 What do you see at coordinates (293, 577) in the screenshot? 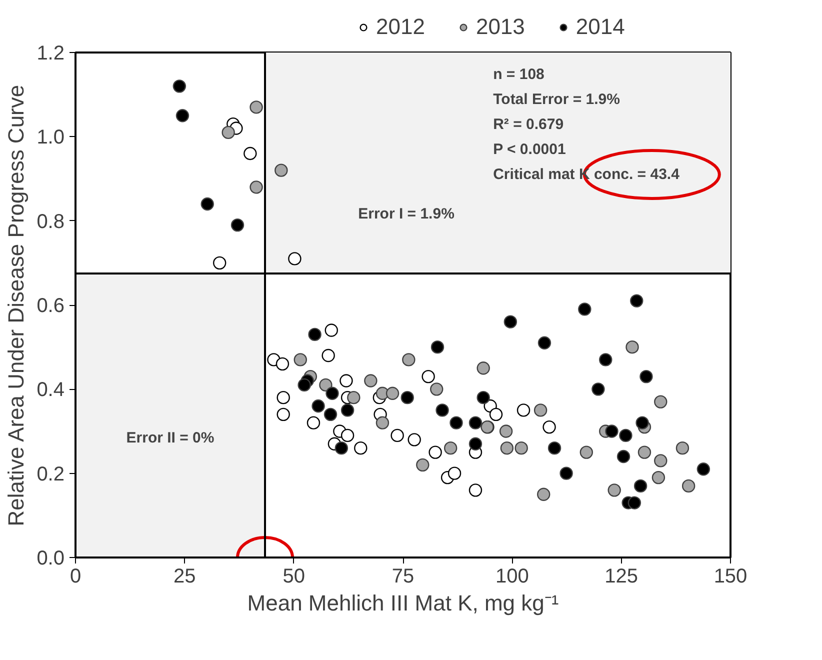
I see `x-tick-label: 50` at bounding box center [293, 577].